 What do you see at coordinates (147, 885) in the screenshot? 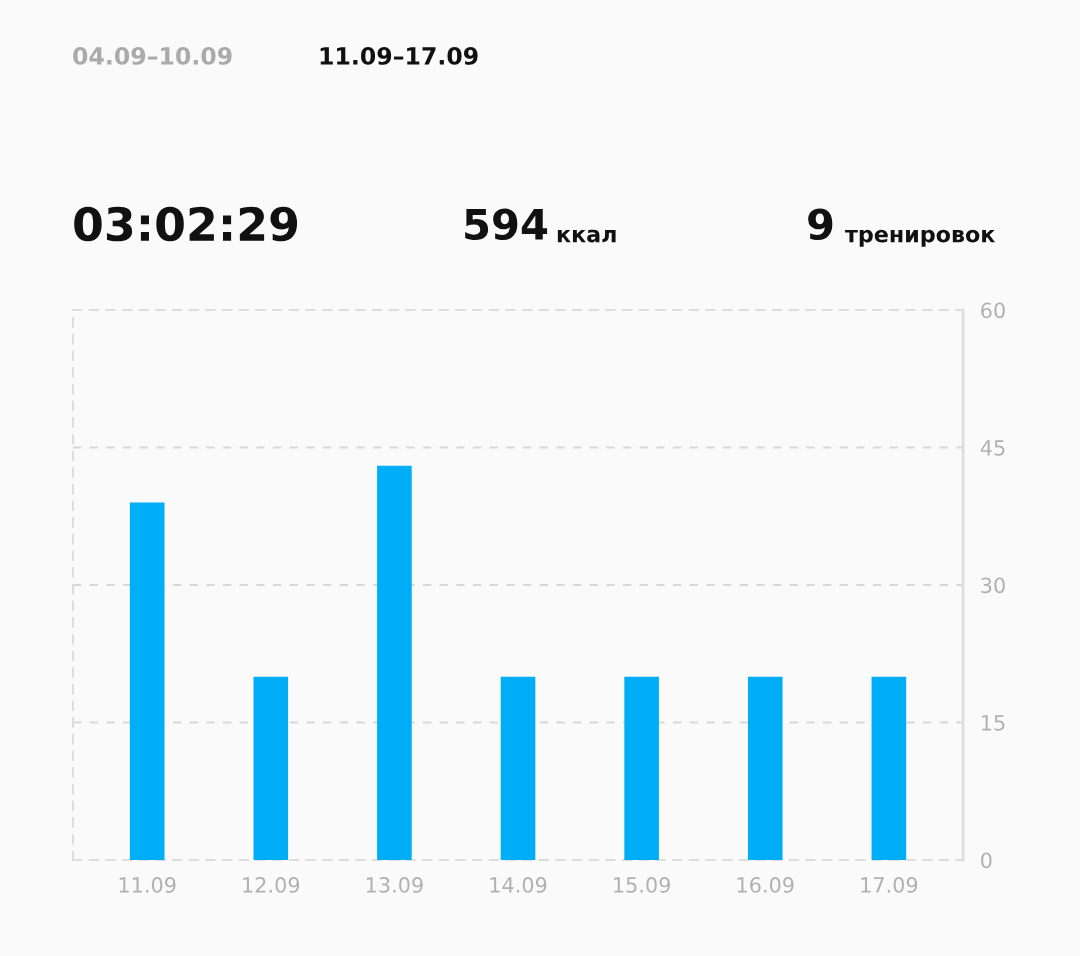
I see `x-tick-label: 11.09` at bounding box center [147, 885].